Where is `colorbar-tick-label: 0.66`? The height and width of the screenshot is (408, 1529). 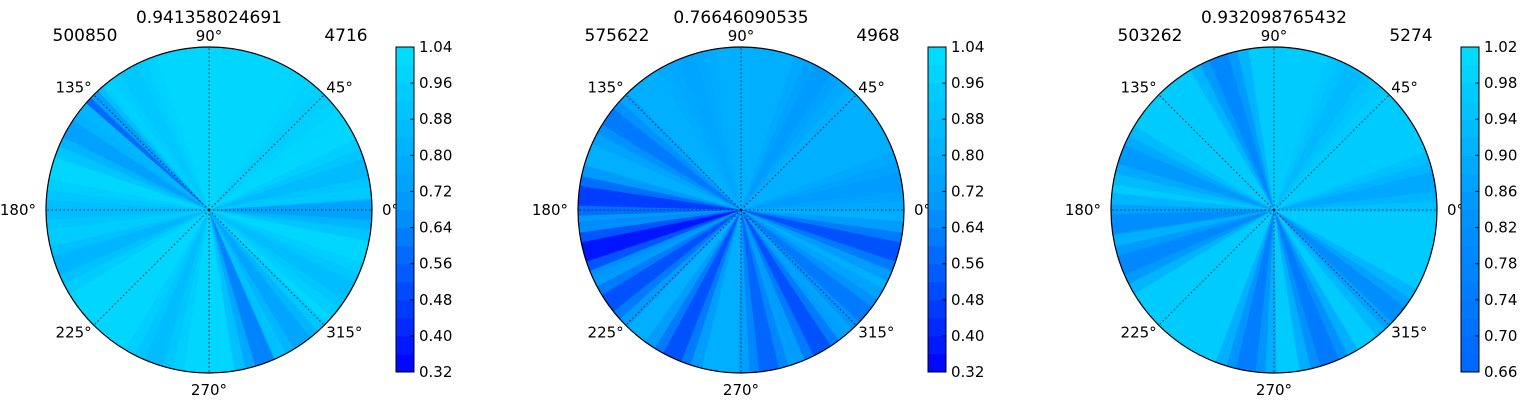 colorbar-tick-label: 0.66 is located at coordinates (1500, 372).